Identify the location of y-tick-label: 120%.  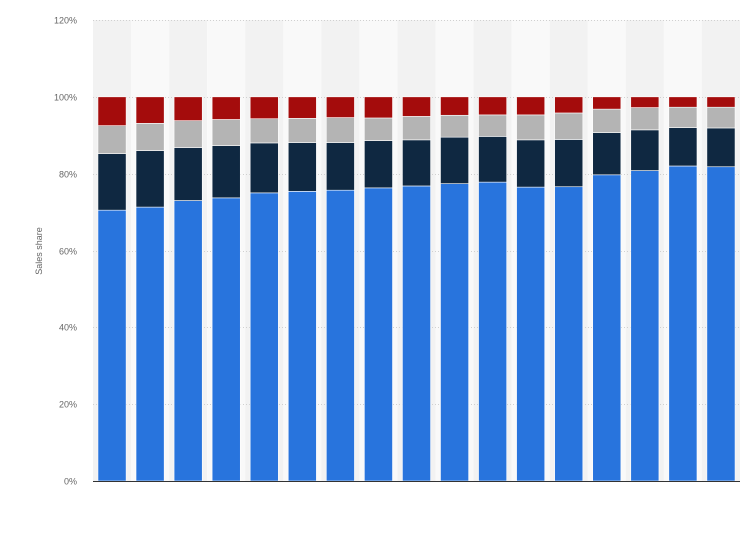
(65, 21).